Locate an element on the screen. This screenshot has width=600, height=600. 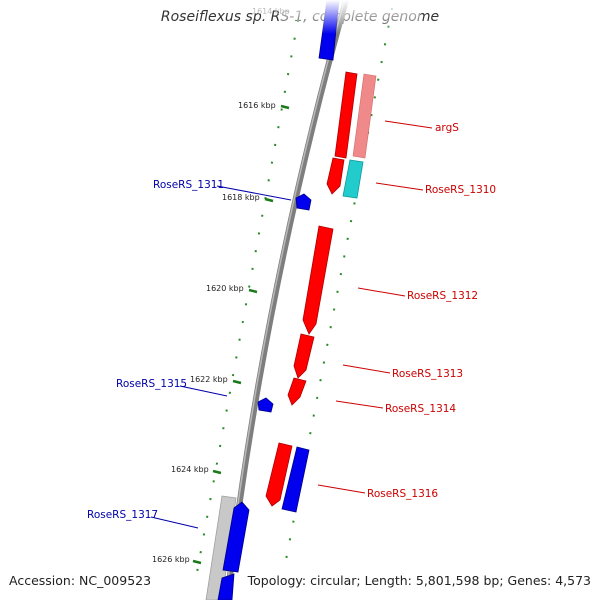
gene-RoseRS_1314-arrow is located at coordinates (297, 391).